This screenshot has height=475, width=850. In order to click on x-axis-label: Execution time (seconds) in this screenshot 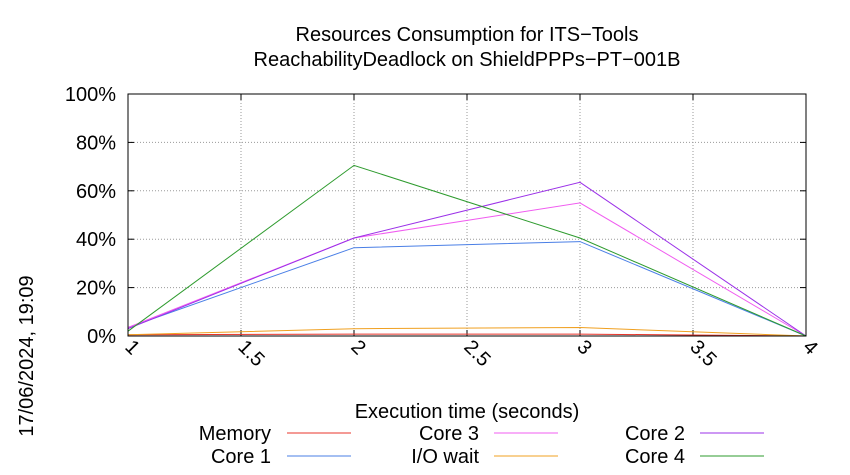, I will do `click(467, 412)`.